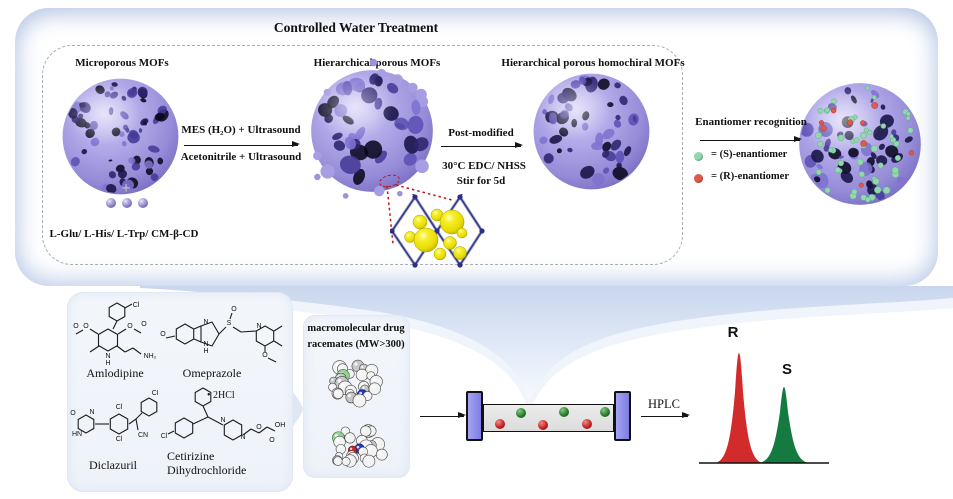  Describe the element at coordinates (591, 131) in the screenshot. I see `homochiral-mof-sphere` at that location.